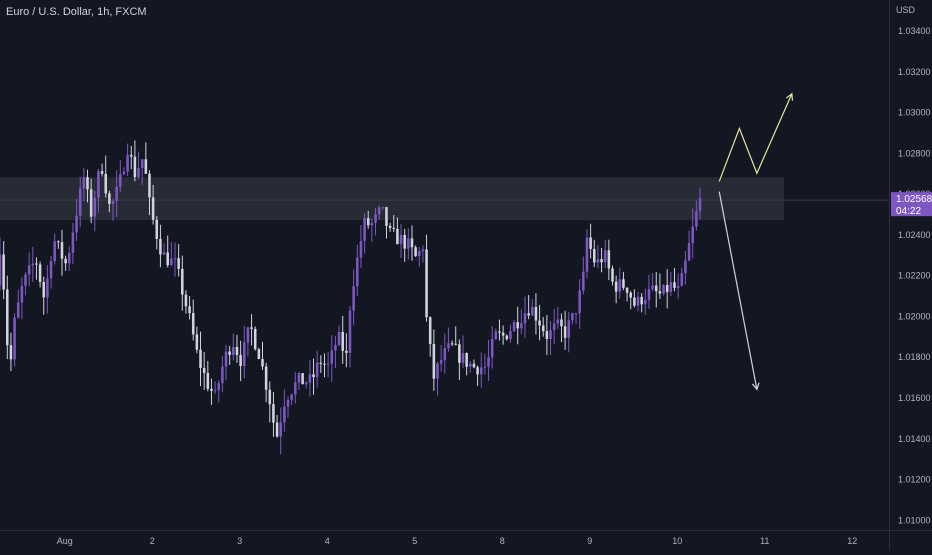  Describe the element at coordinates (457, 541) in the screenshot. I see `time-axis: Aug 2 3 4 5 8 9 10 11 12` at that location.